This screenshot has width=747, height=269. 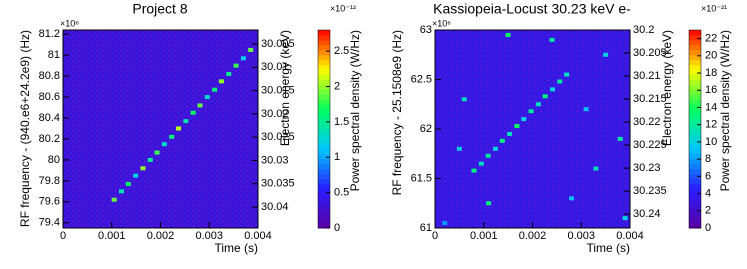 What do you see at coordinates (650, 191) in the screenshot?
I see `y2-tick-label: 30.235` at bounding box center [650, 191].